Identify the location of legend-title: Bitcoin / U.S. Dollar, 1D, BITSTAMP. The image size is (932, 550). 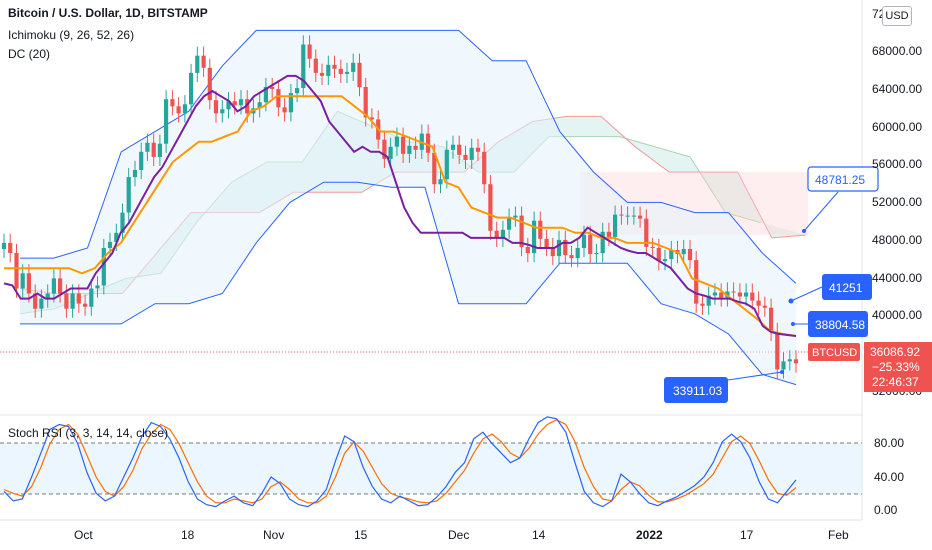
(108, 13).